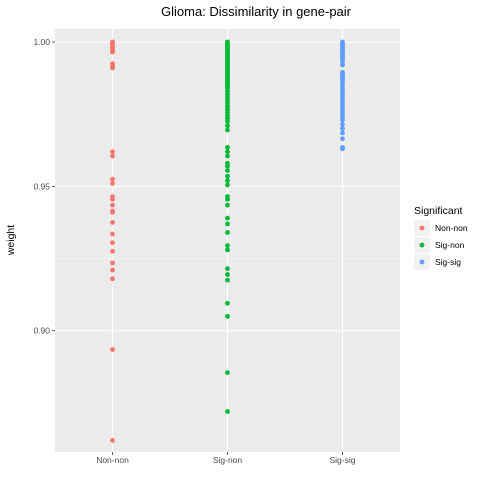 Image resolution: width=480 pixels, height=480 pixels. I want to click on x-tick-label: Sig-non, so click(228, 460).